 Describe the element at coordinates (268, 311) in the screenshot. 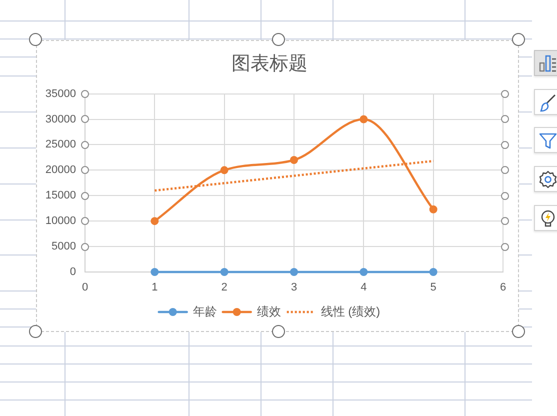

I see `legend-label: 绩效` at that location.